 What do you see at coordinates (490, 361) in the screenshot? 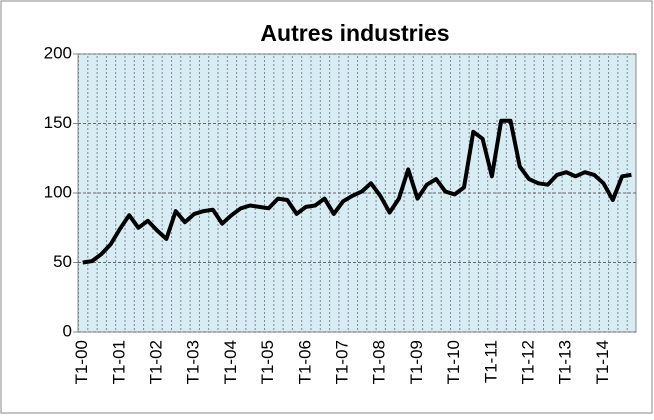
I see `x-tick-label: T1-11` at bounding box center [490, 361].